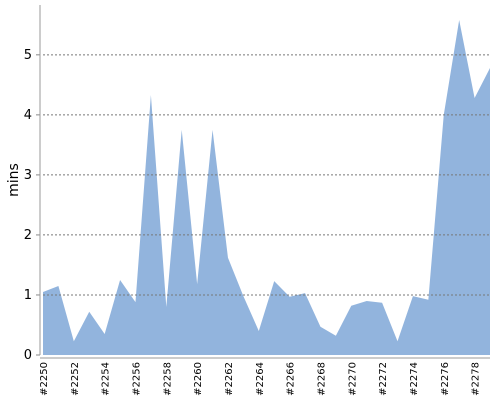 This screenshot has width=500, height=400. I want to click on y-tick-label: 4, so click(28, 115).